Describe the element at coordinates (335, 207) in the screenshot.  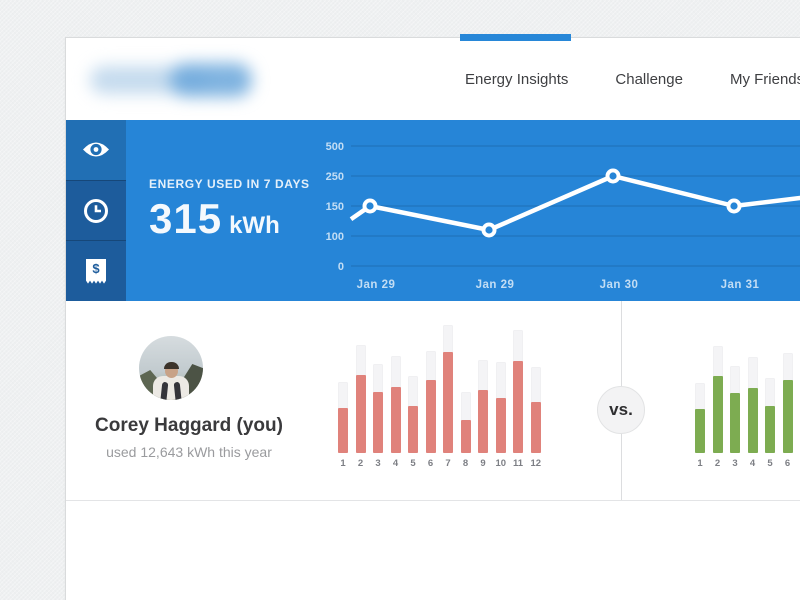
I see `y-tick-label: 150` at that location.